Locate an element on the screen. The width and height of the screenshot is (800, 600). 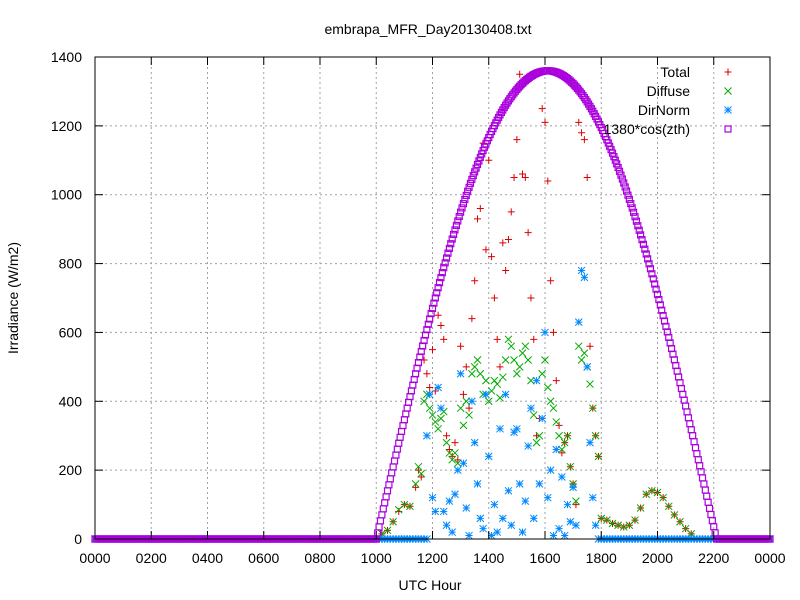
tick-label-x: 1000 is located at coordinates (376, 558).